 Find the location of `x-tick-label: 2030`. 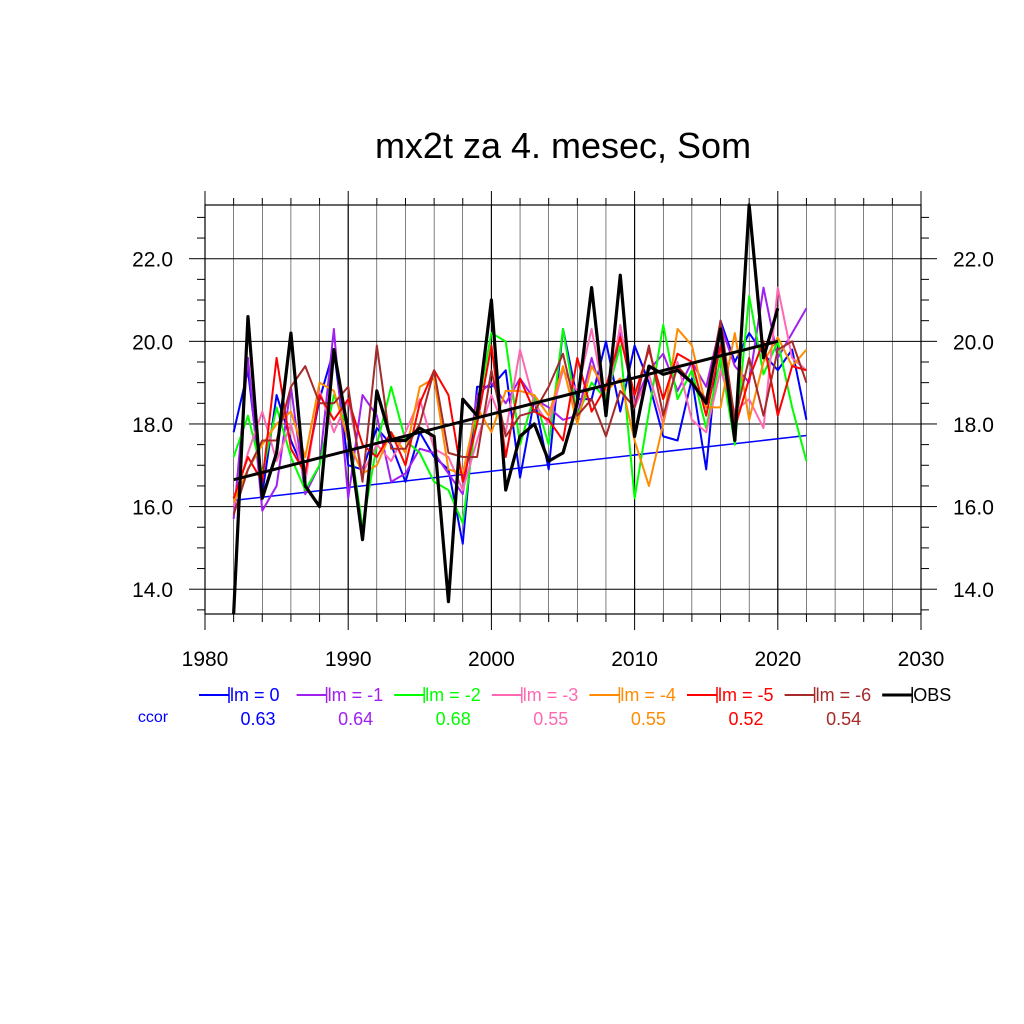

x-tick-label: 2030 is located at coordinates (921, 659).